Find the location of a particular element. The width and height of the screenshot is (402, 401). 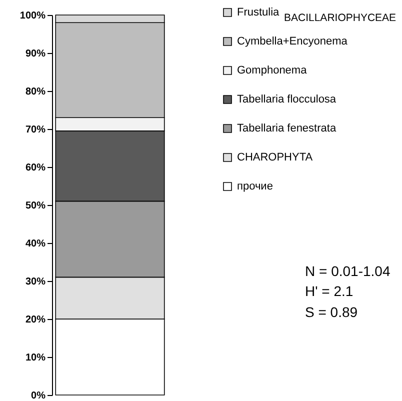

y-tick-label: 60% is located at coordinates (35, 168).